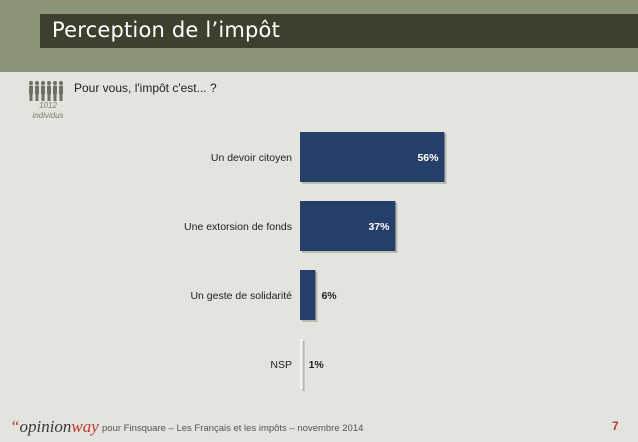 The width and height of the screenshot is (638, 442). Describe the element at coordinates (166, 30) in the screenshot. I see `page-title: Perception de l’impôt` at that location.